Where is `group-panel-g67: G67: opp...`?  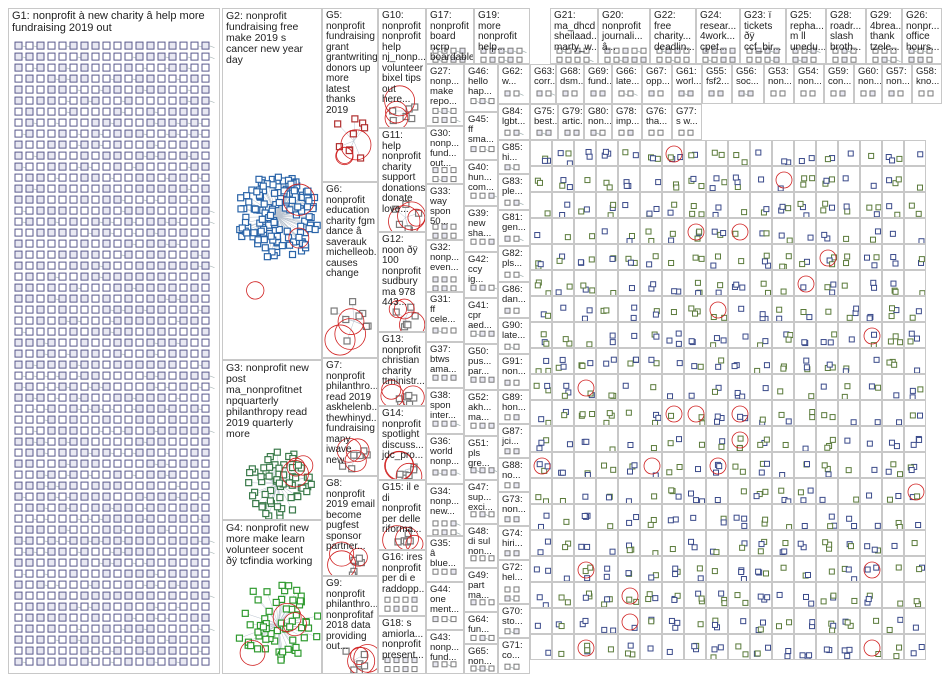 group-panel-g67: G67: opp... is located at coordinates (657, 84).